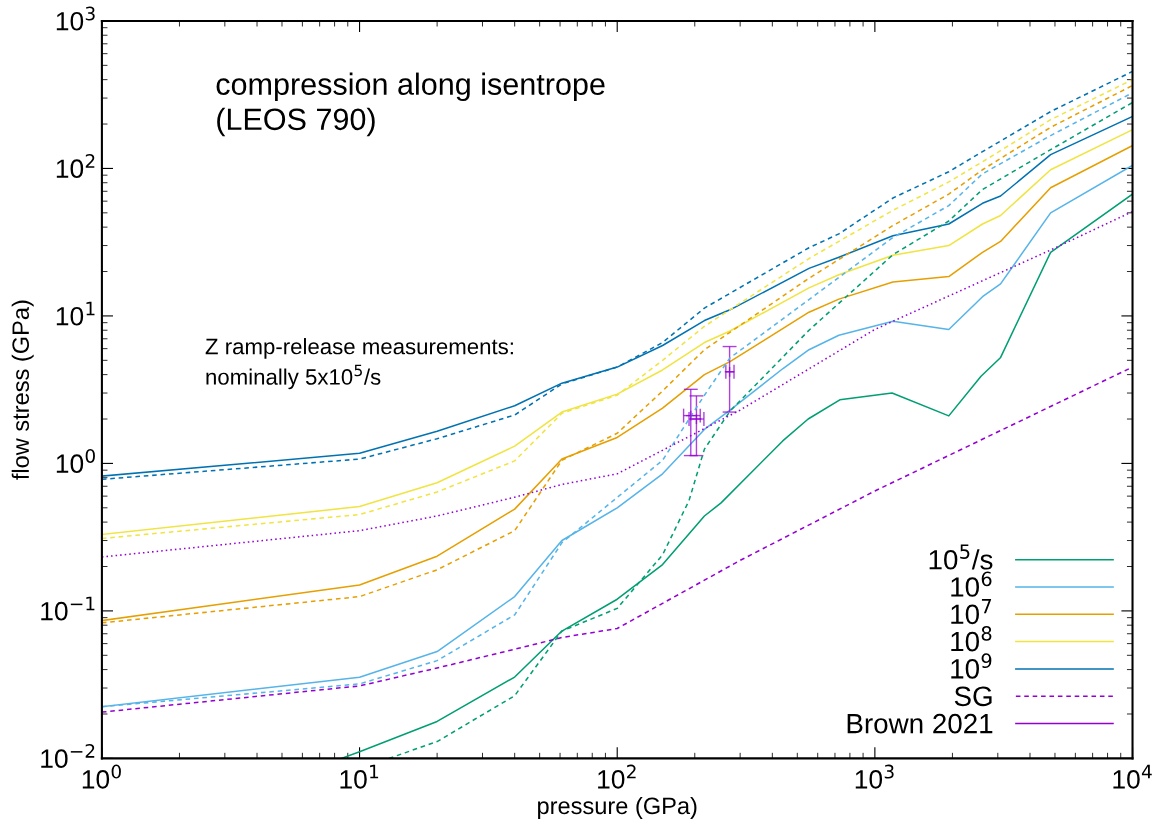 This screenshot has width=1158, height=838. What do you see at coordinates (359, 364) in the screenshot?
I see `annotation: Z ramp-release measurements: nominally 5x10$^{5}$/s` at bounding box center [359, 364].